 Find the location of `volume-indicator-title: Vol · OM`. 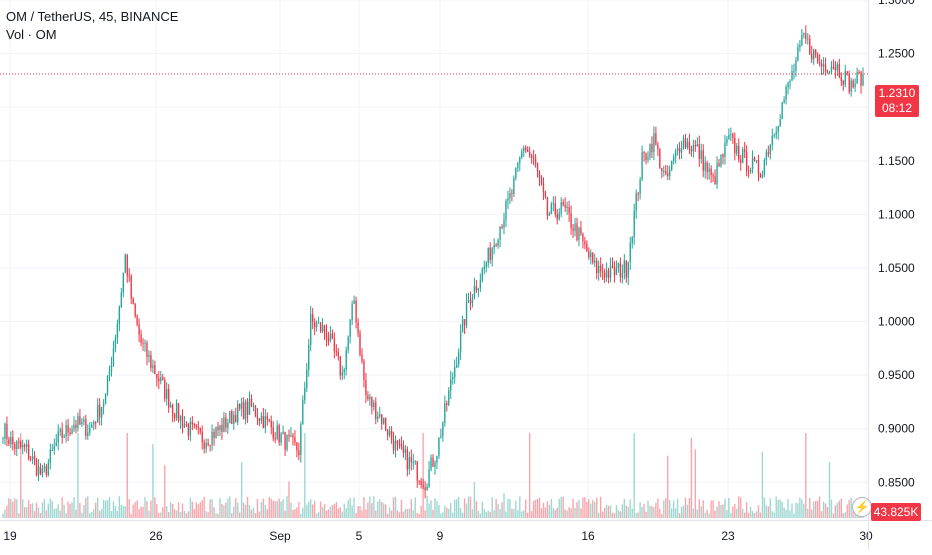

volume-indicator-title: Vol · OM is located at coordinates (31, 34).